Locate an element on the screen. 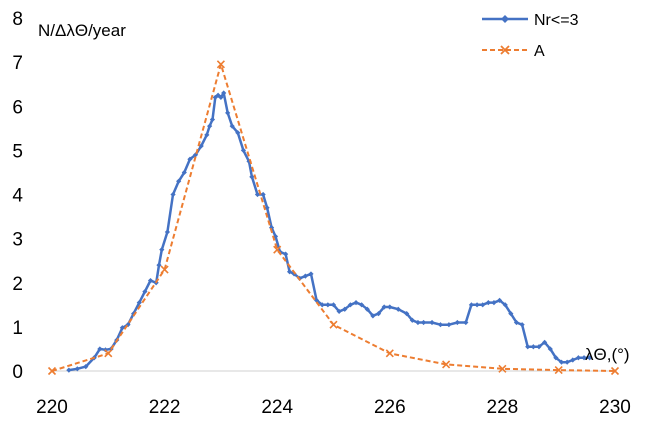 Image resolution: width=650 pixels, height=421 pixels. y-axis-label: N/ΔλΘ/year is located at coordinates (82, 30).